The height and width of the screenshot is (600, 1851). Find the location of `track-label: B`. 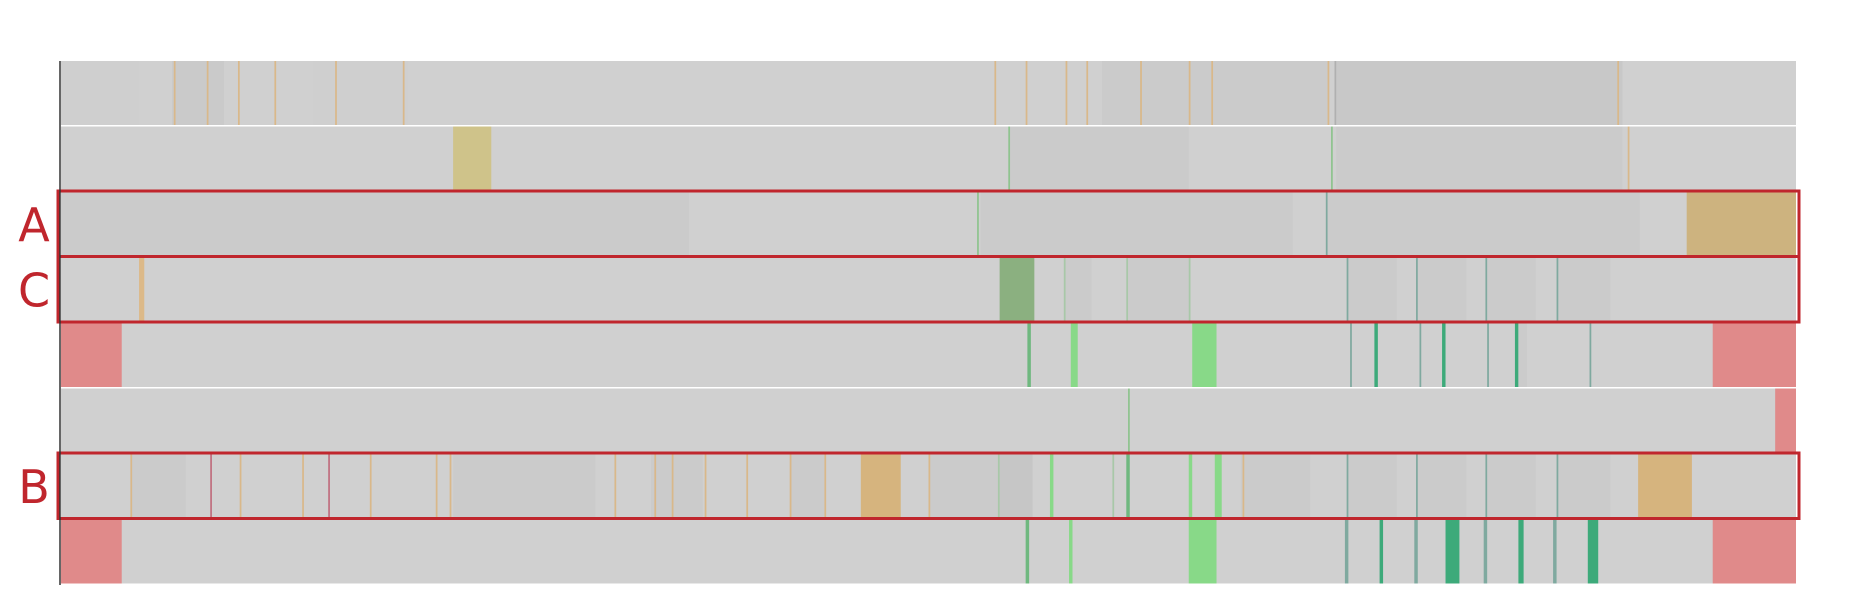

track-label: B is located at coordinates (34, 487).